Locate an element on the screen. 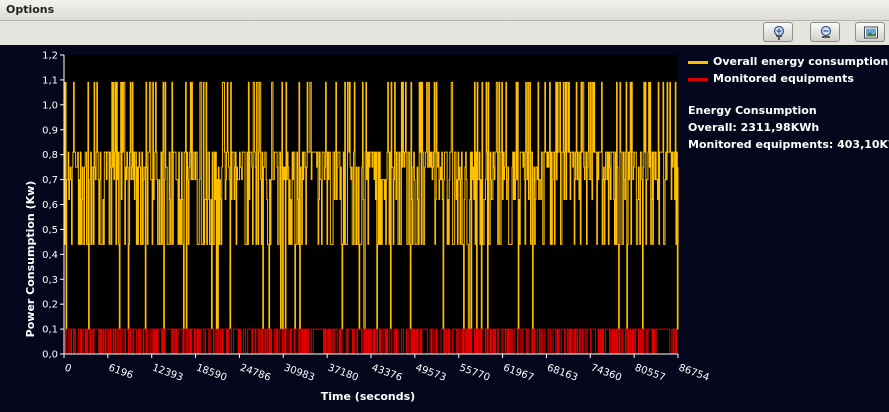  legend-item-monitored: Monitored equipments is located at coordinates (788, 78).